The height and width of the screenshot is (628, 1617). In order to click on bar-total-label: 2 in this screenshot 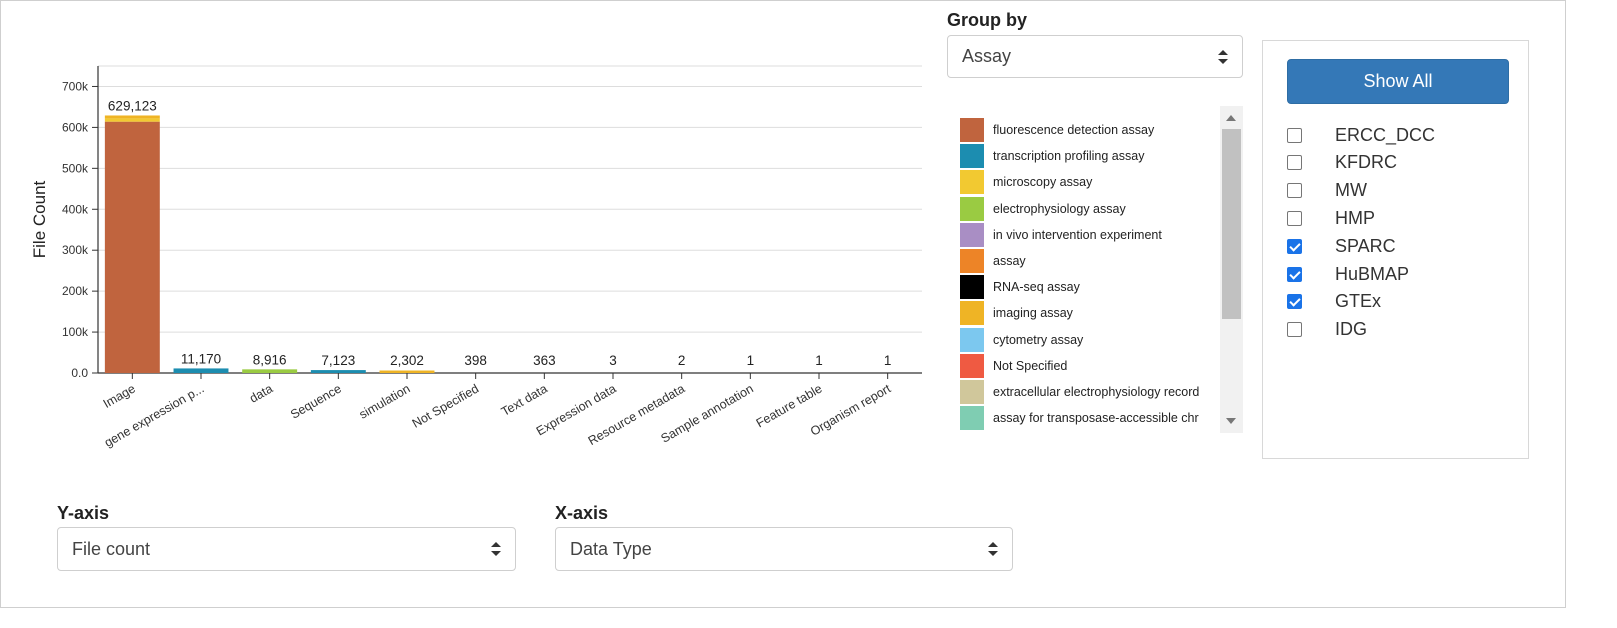, I will do `click(682, 360)`.